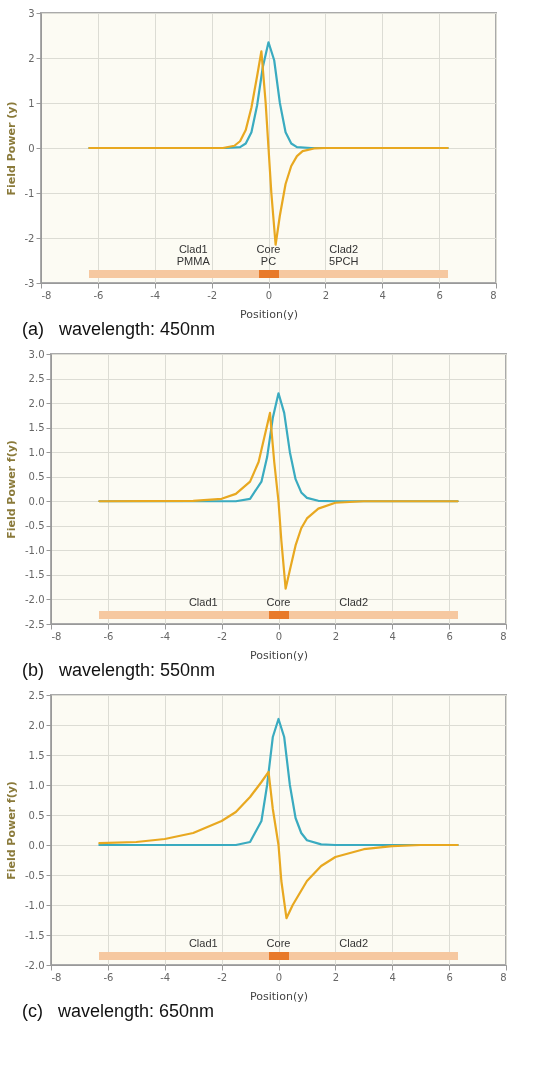  What do you see at coordinates (11, 148) in the screenshot?
I see `y-axis-title: Field Power (y)` at bounding box center [11, 148].